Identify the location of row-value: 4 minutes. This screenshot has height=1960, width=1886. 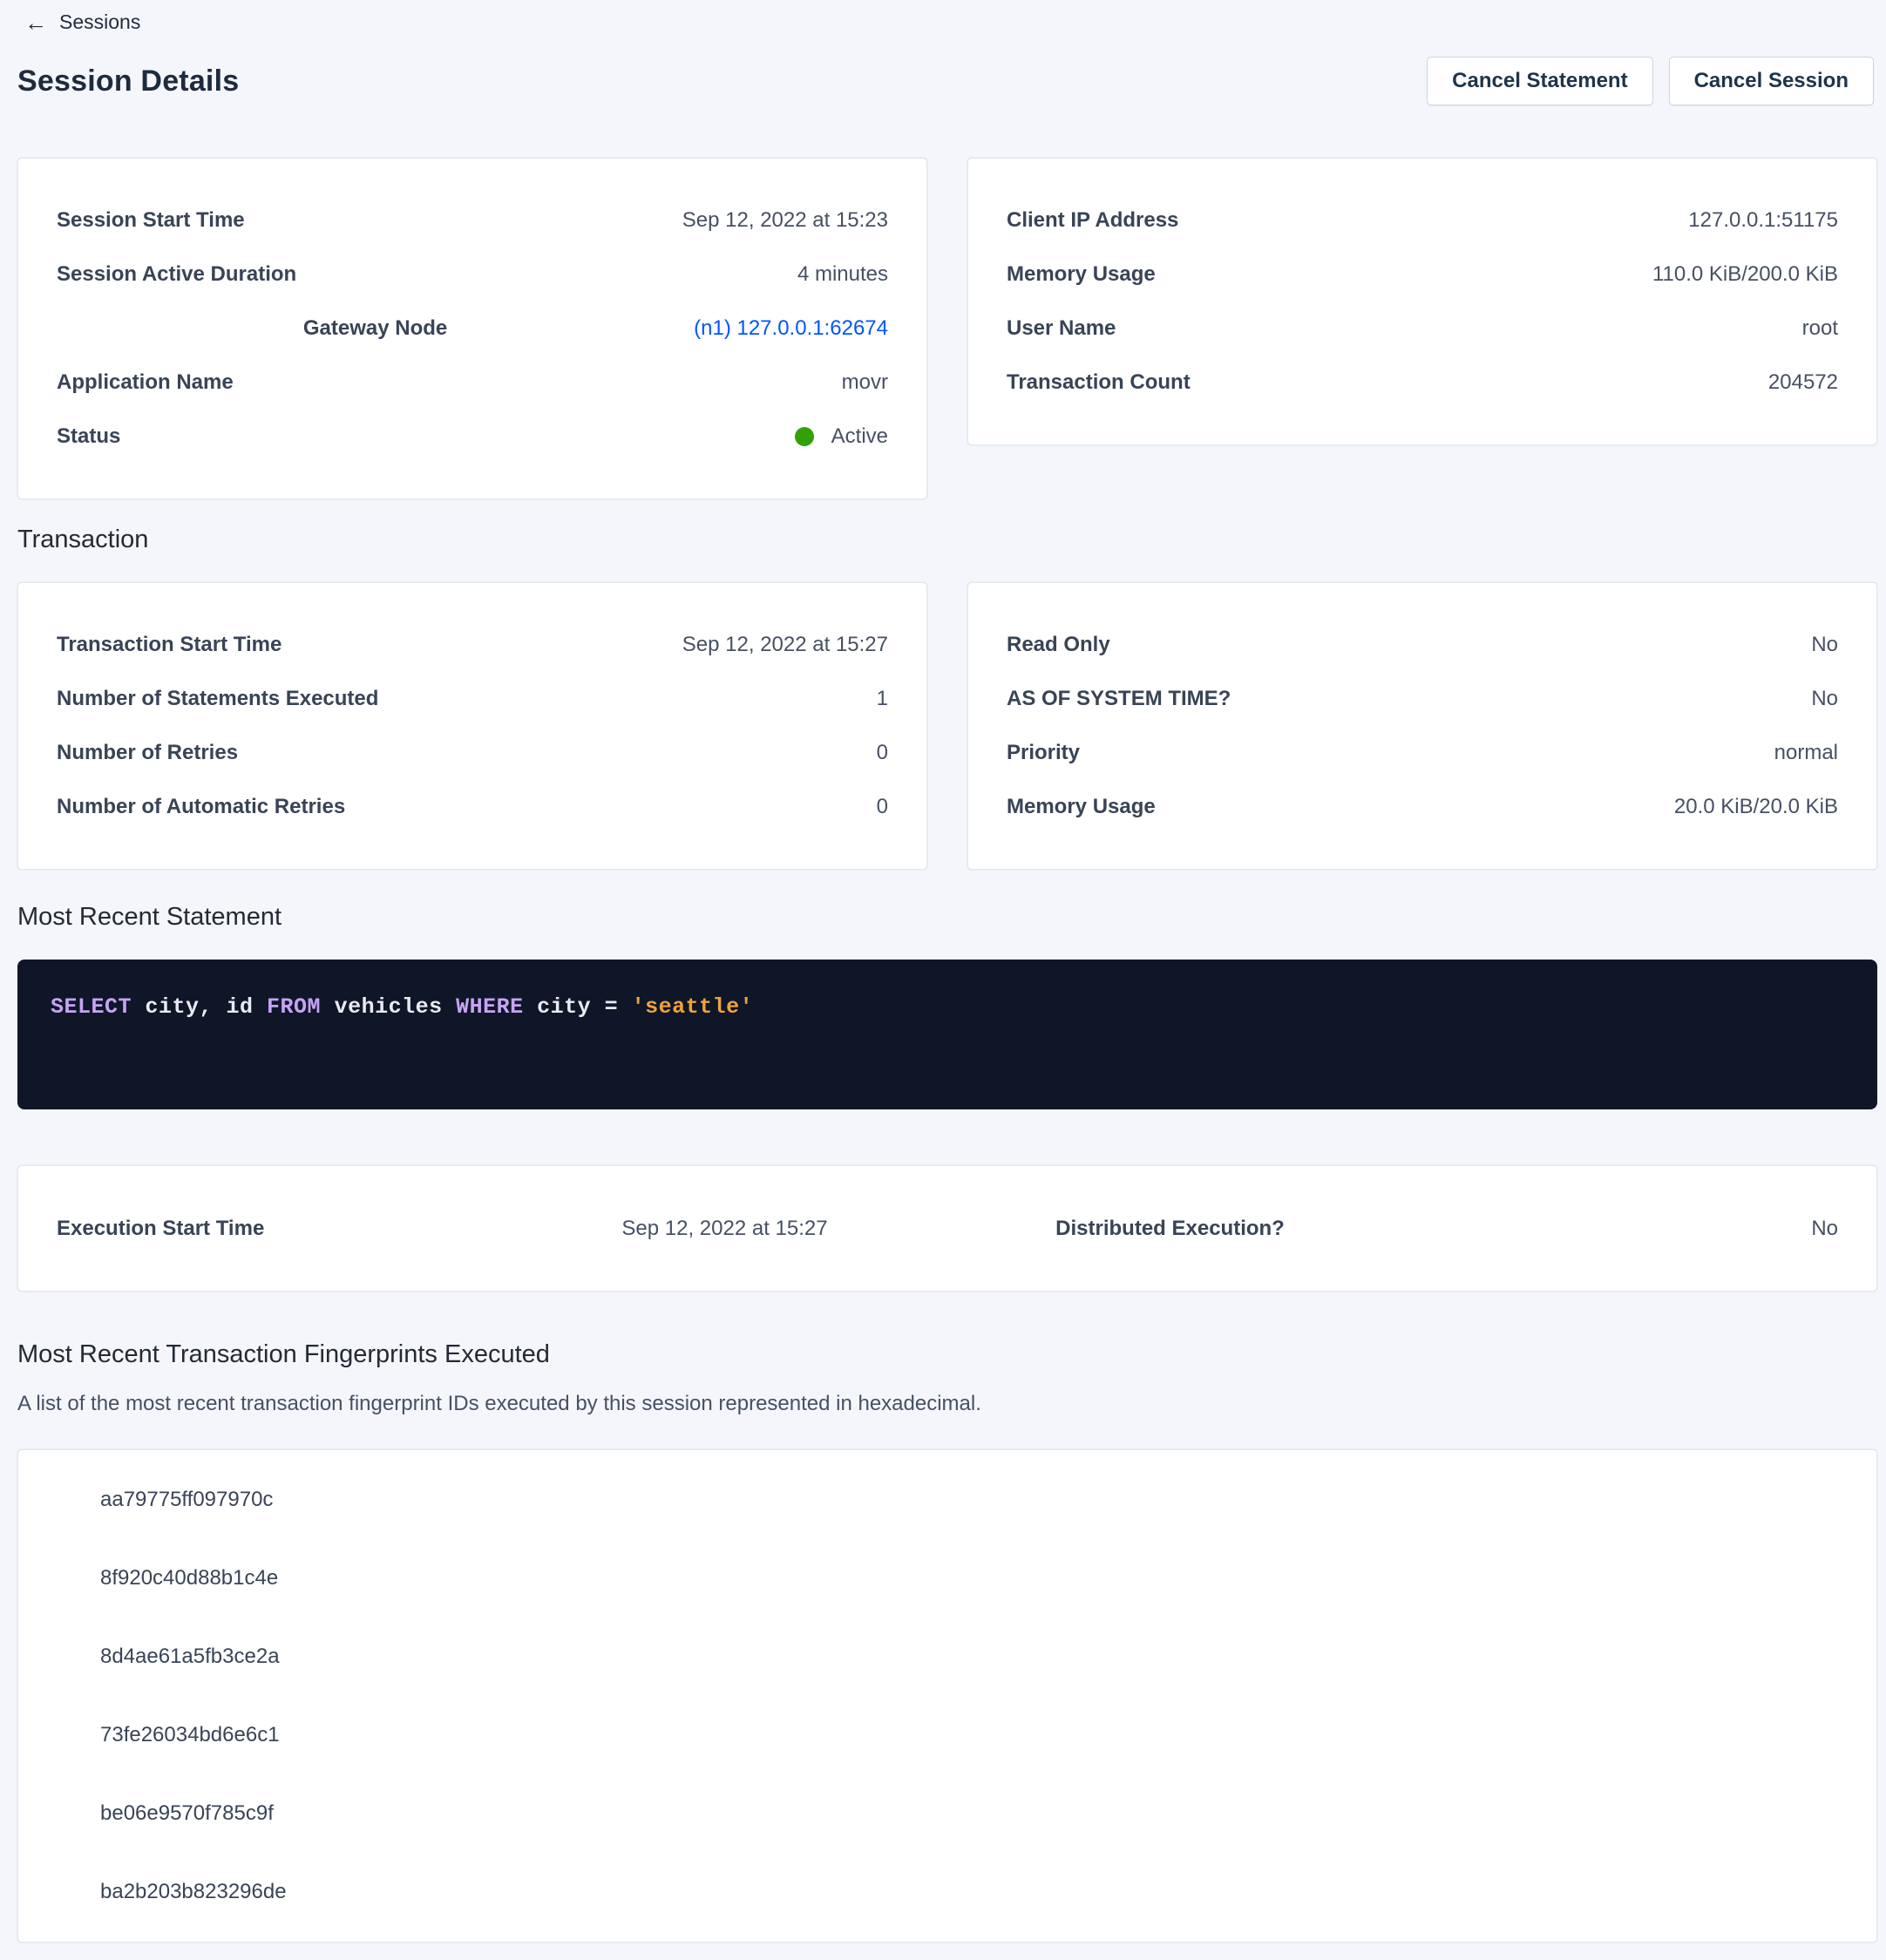
(842, 274).